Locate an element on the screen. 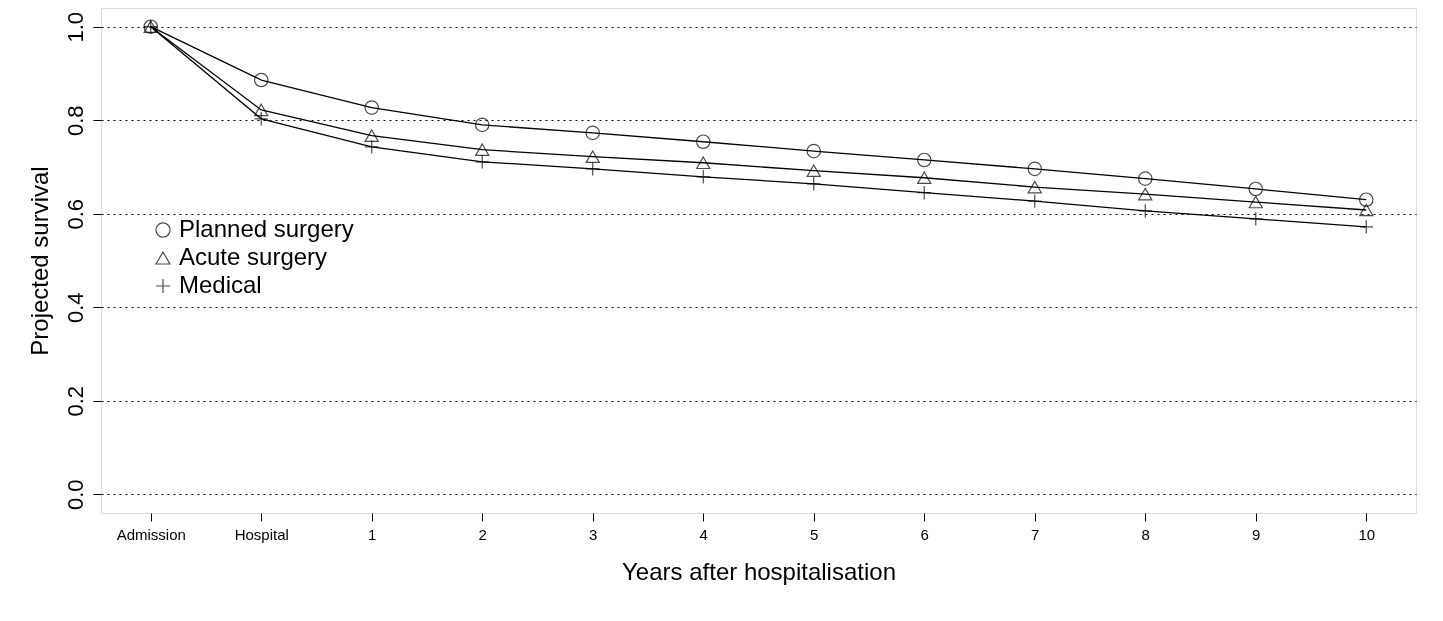 The height and width of the screenshot is (621, 1443). y-tick-label: 1.0 is located at coordinates (75, 27).